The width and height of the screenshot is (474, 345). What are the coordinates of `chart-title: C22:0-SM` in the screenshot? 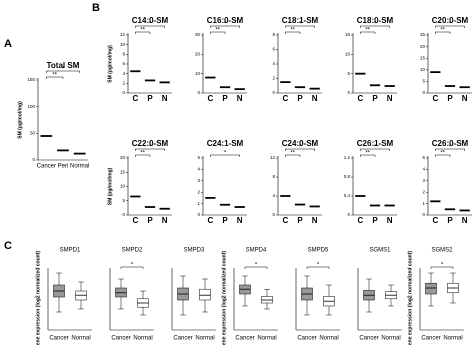 It's located at (150, 143).